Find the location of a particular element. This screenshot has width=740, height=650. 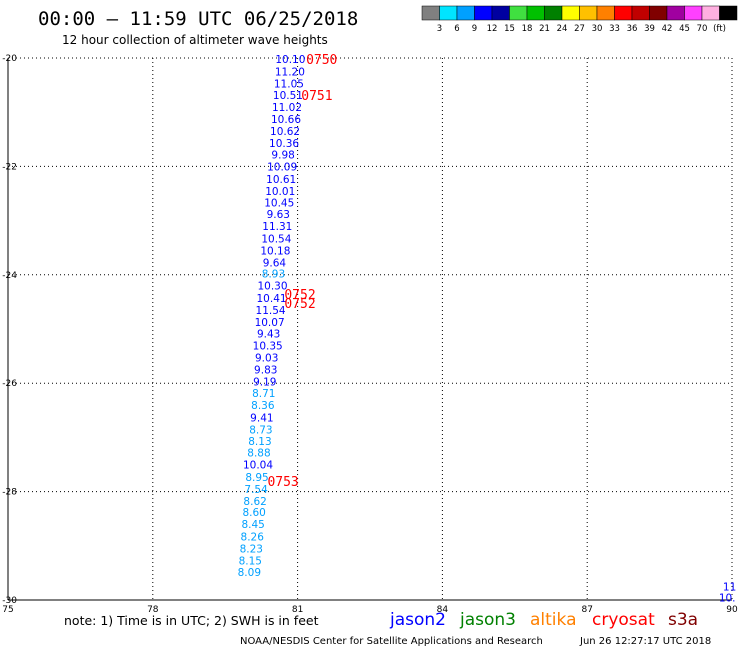

scale-label: 27 is located at coordinates (579, 29).